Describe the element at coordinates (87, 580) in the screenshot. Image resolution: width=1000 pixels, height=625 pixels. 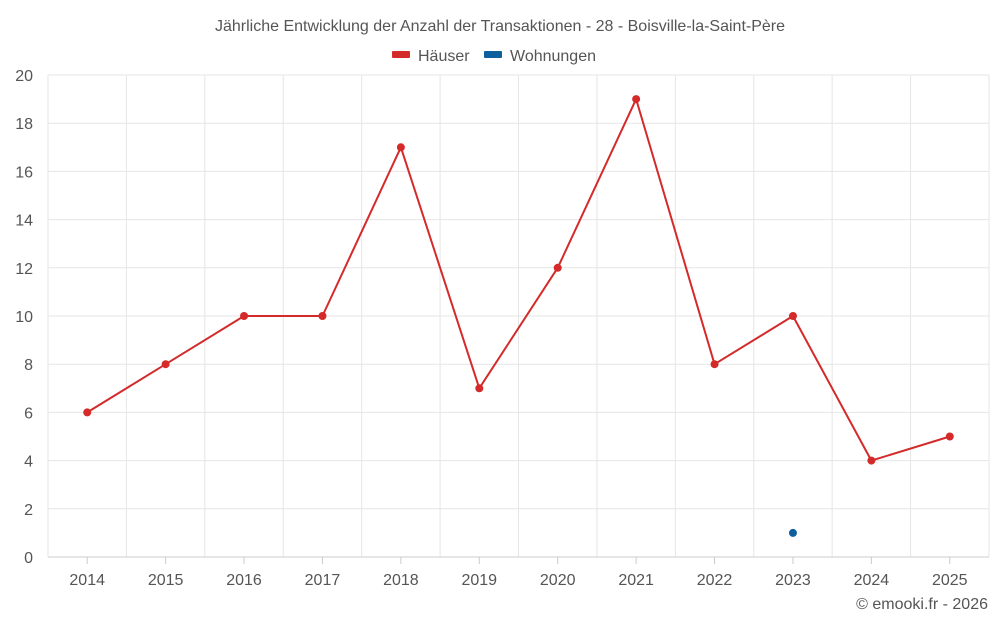
I see `x-tick-label: 2014` at that location.